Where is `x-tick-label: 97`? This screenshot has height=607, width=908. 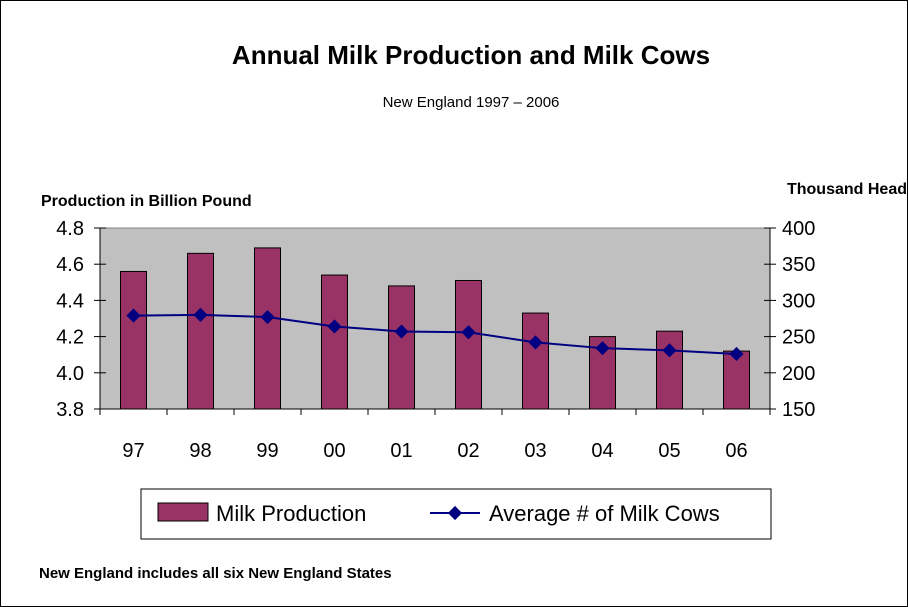
x-tick-label: 97 is located at coordinates (133, 451).